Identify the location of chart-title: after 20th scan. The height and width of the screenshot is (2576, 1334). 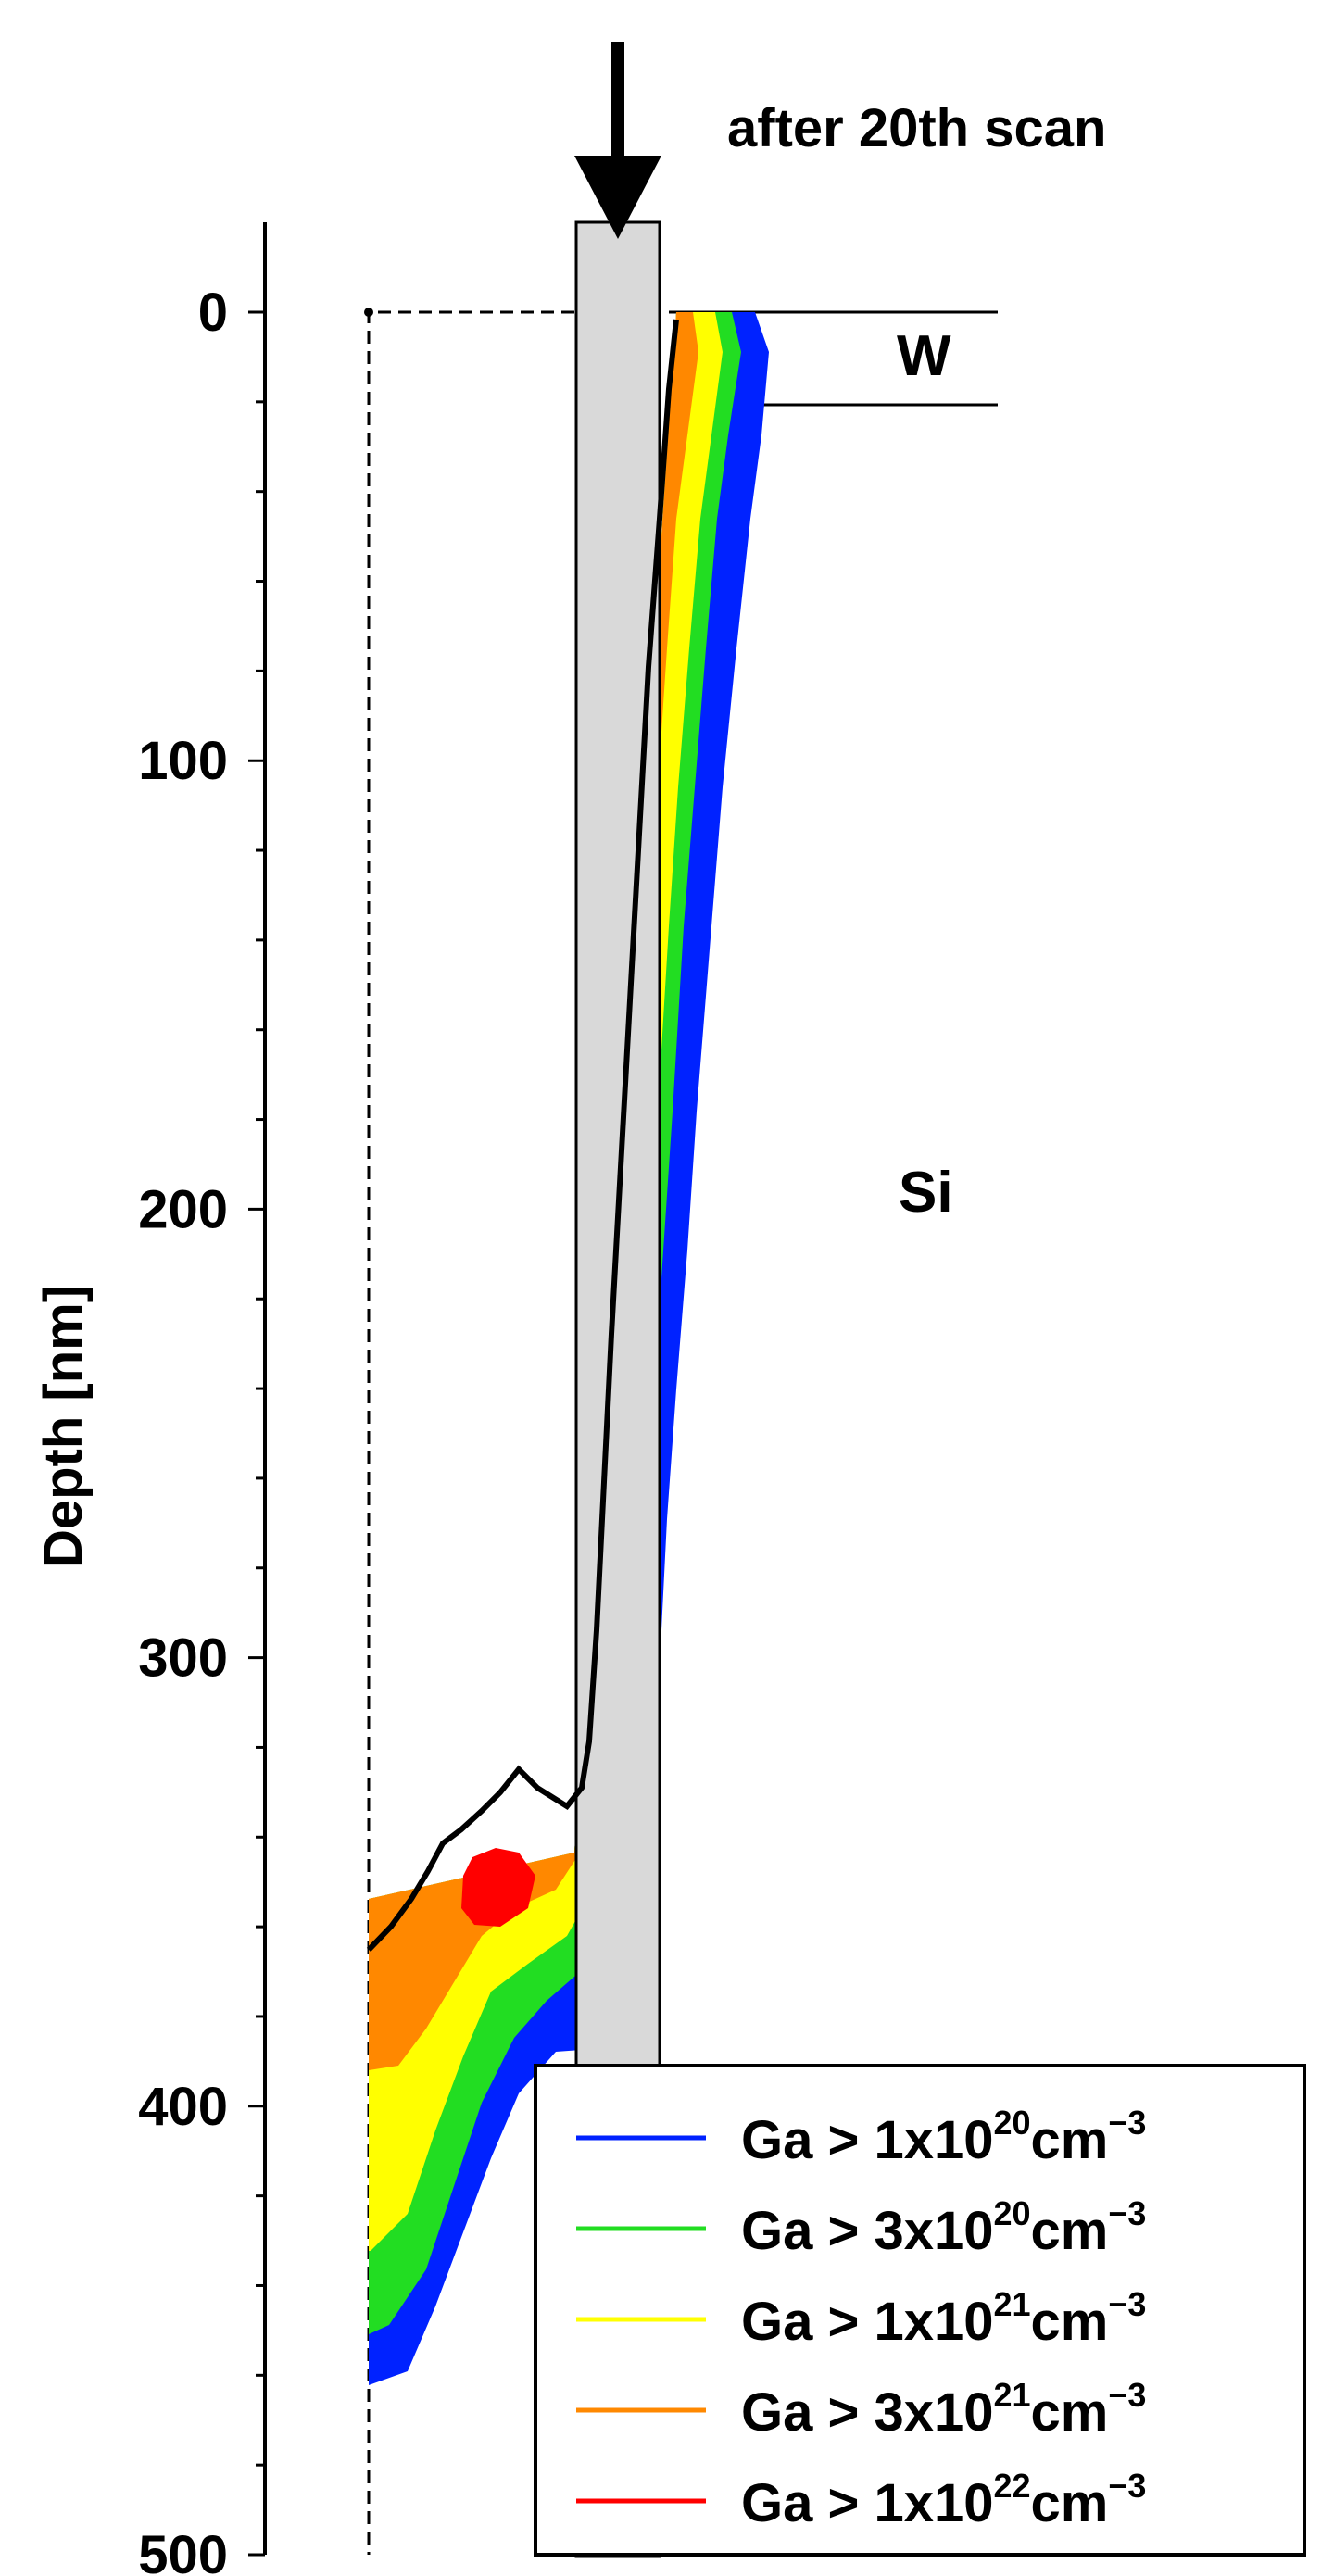
(917, 128).